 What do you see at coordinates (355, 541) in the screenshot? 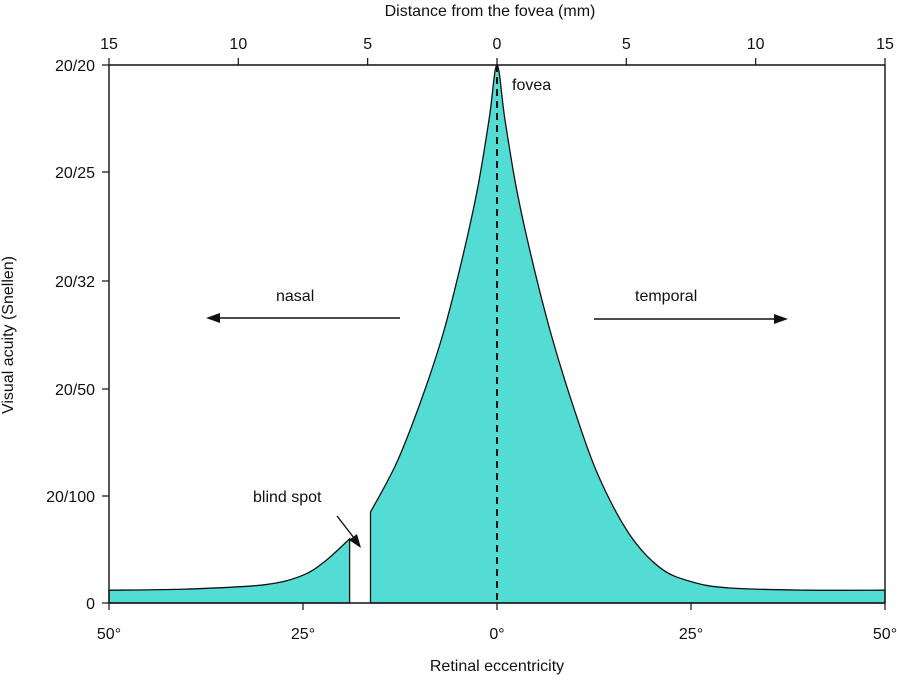
I see `blind-spot-arrow-head` at bounding box center [355, 541].